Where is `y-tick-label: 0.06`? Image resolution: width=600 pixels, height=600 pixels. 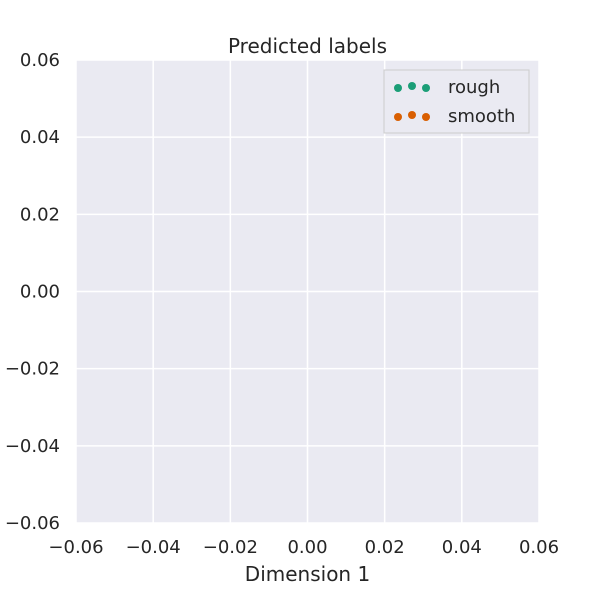
y-tick-label: 0.06 is located at coordinates (40, 60).